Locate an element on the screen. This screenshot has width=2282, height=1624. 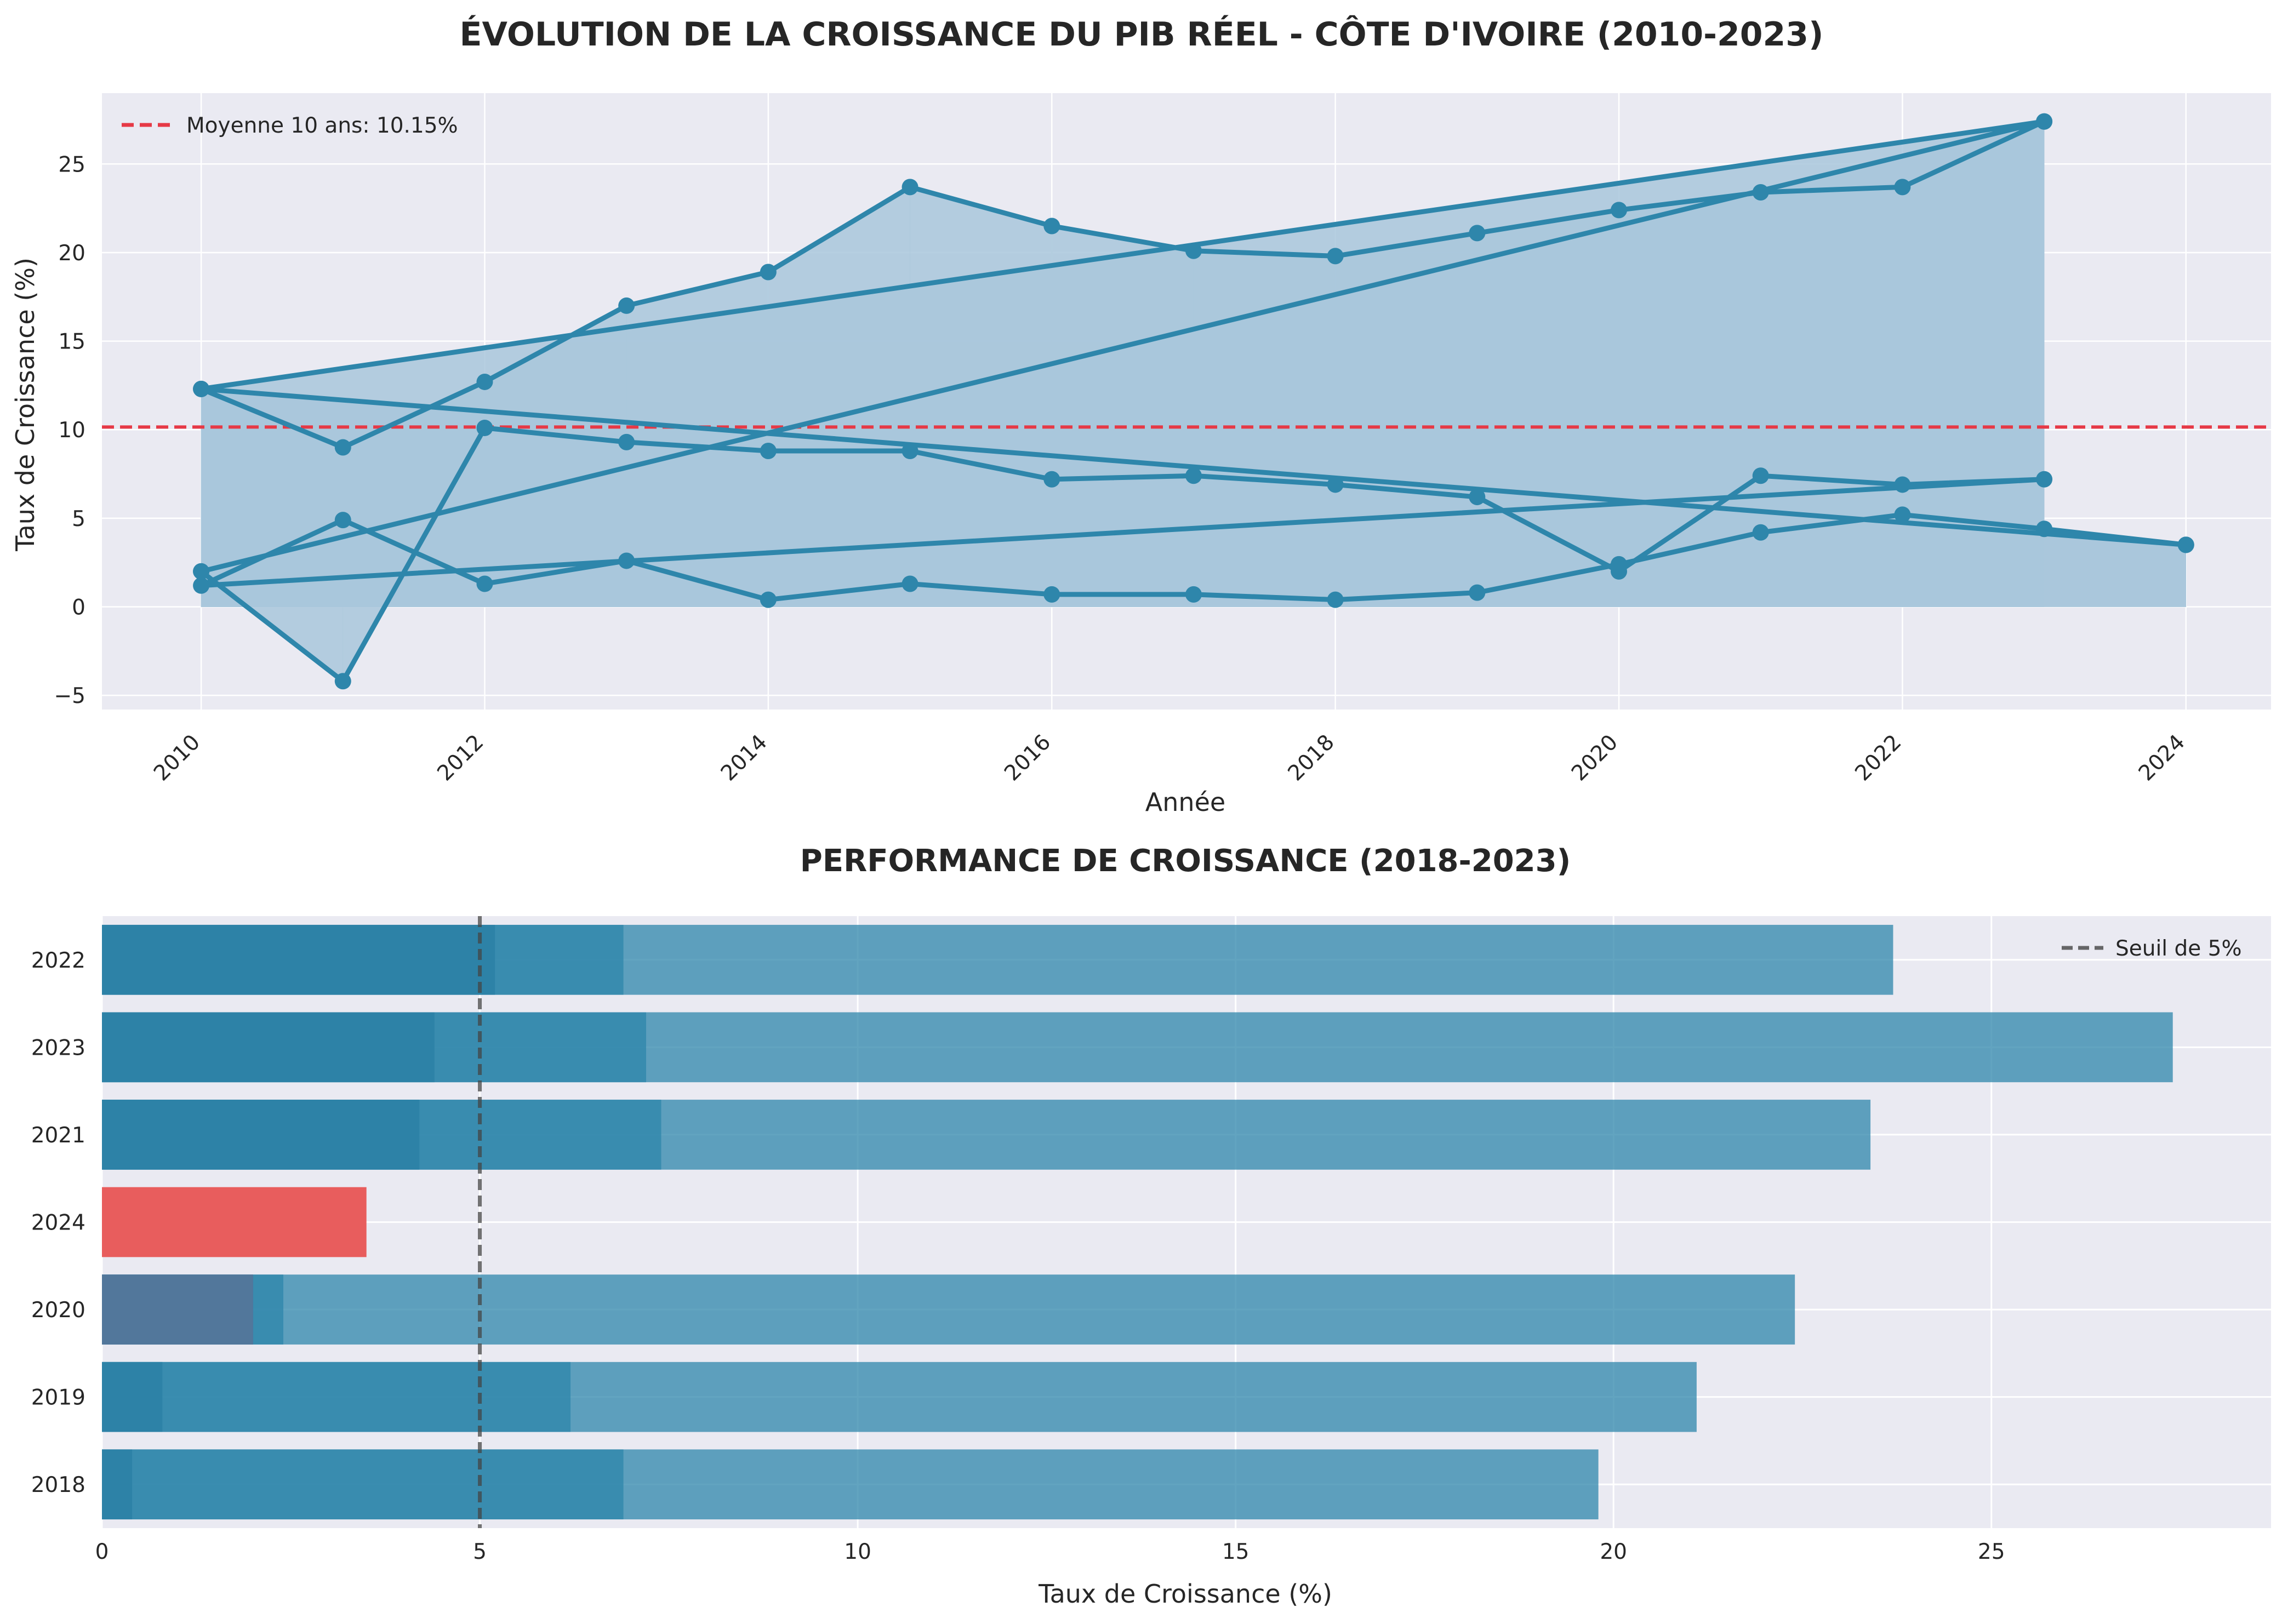
bar-chart-x-ticks: 0 5 10 15 20 25 is located at coordinates (1050, 1552).